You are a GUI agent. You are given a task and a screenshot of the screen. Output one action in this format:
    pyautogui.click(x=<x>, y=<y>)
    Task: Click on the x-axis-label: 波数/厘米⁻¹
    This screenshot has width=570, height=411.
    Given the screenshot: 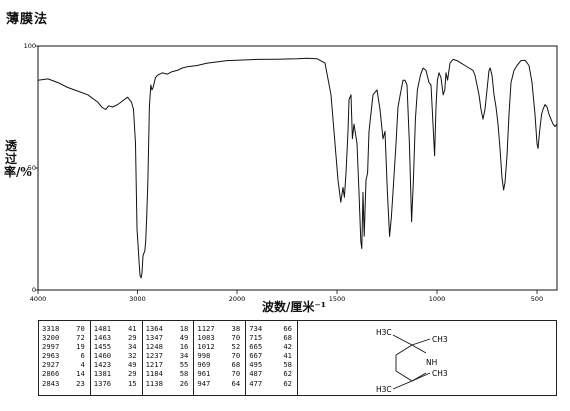 What is the action you would take?
    pyautogui.click(x=294, y=307)
    